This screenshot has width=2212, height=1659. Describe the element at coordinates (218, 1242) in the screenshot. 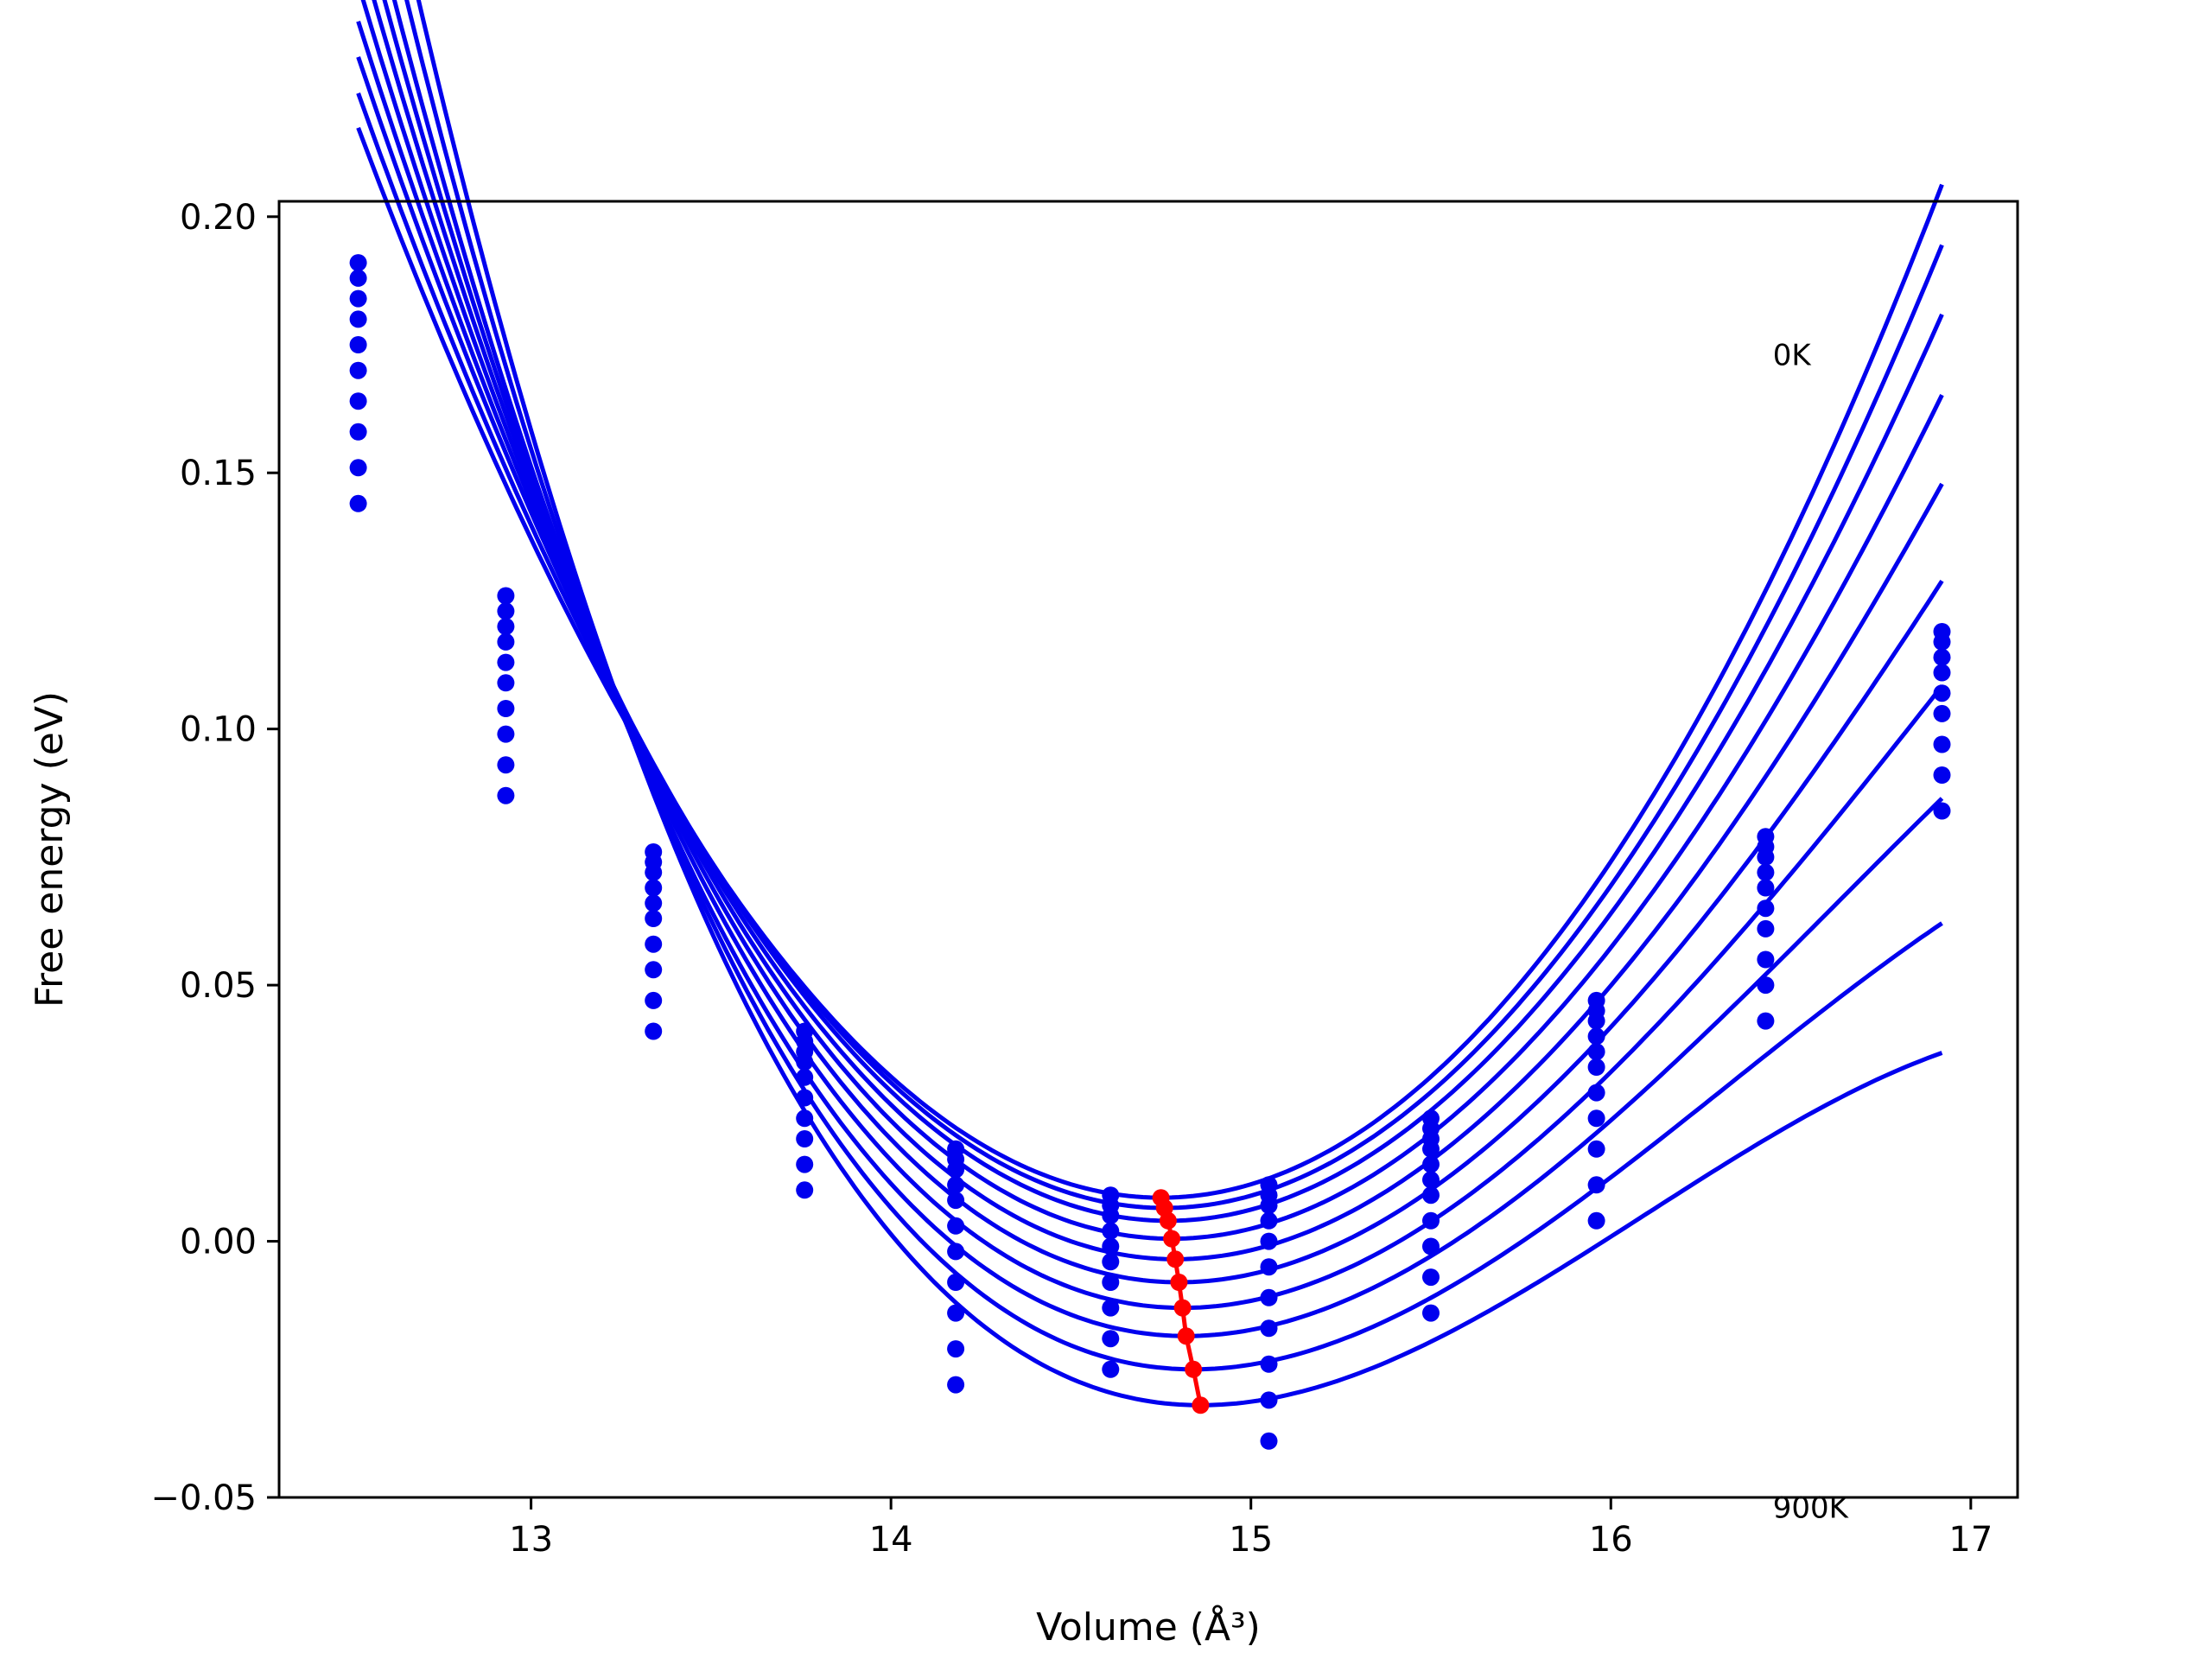

I see `y-tick-label: 0.00` at that location.